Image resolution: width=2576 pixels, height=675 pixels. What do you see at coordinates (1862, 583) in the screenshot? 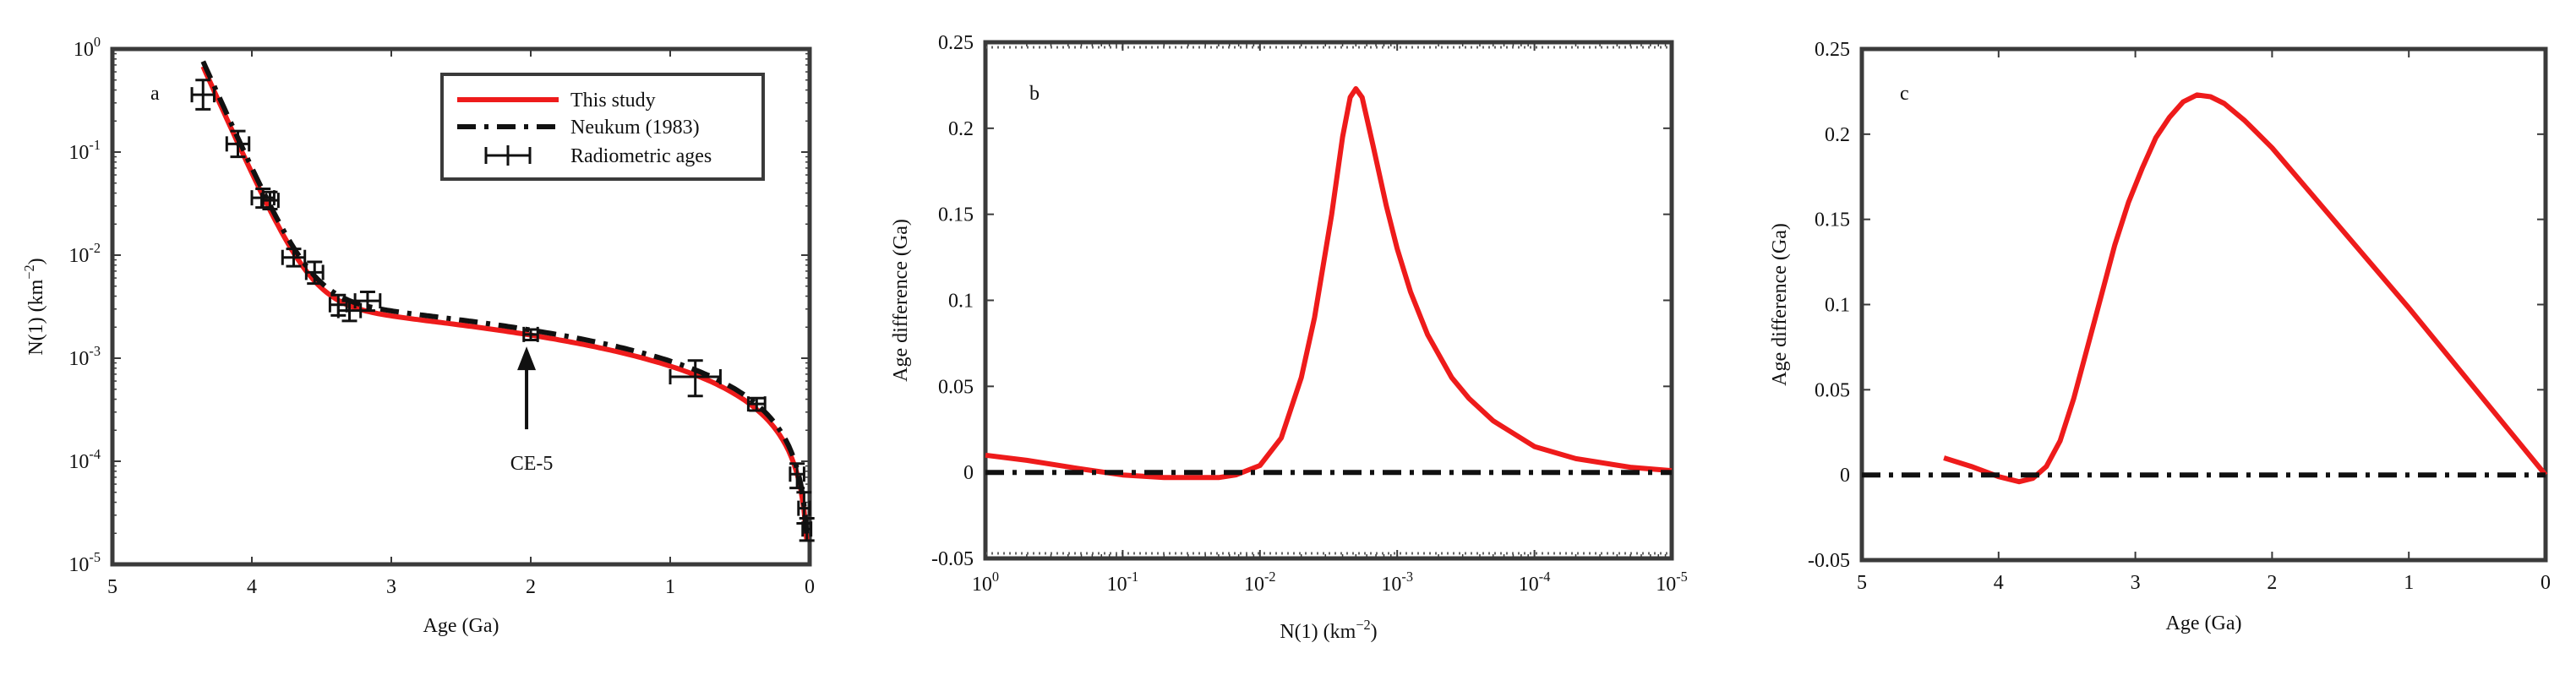
I see `panel-c-x-tick-label: 5` at bounding box center [1862, 583].